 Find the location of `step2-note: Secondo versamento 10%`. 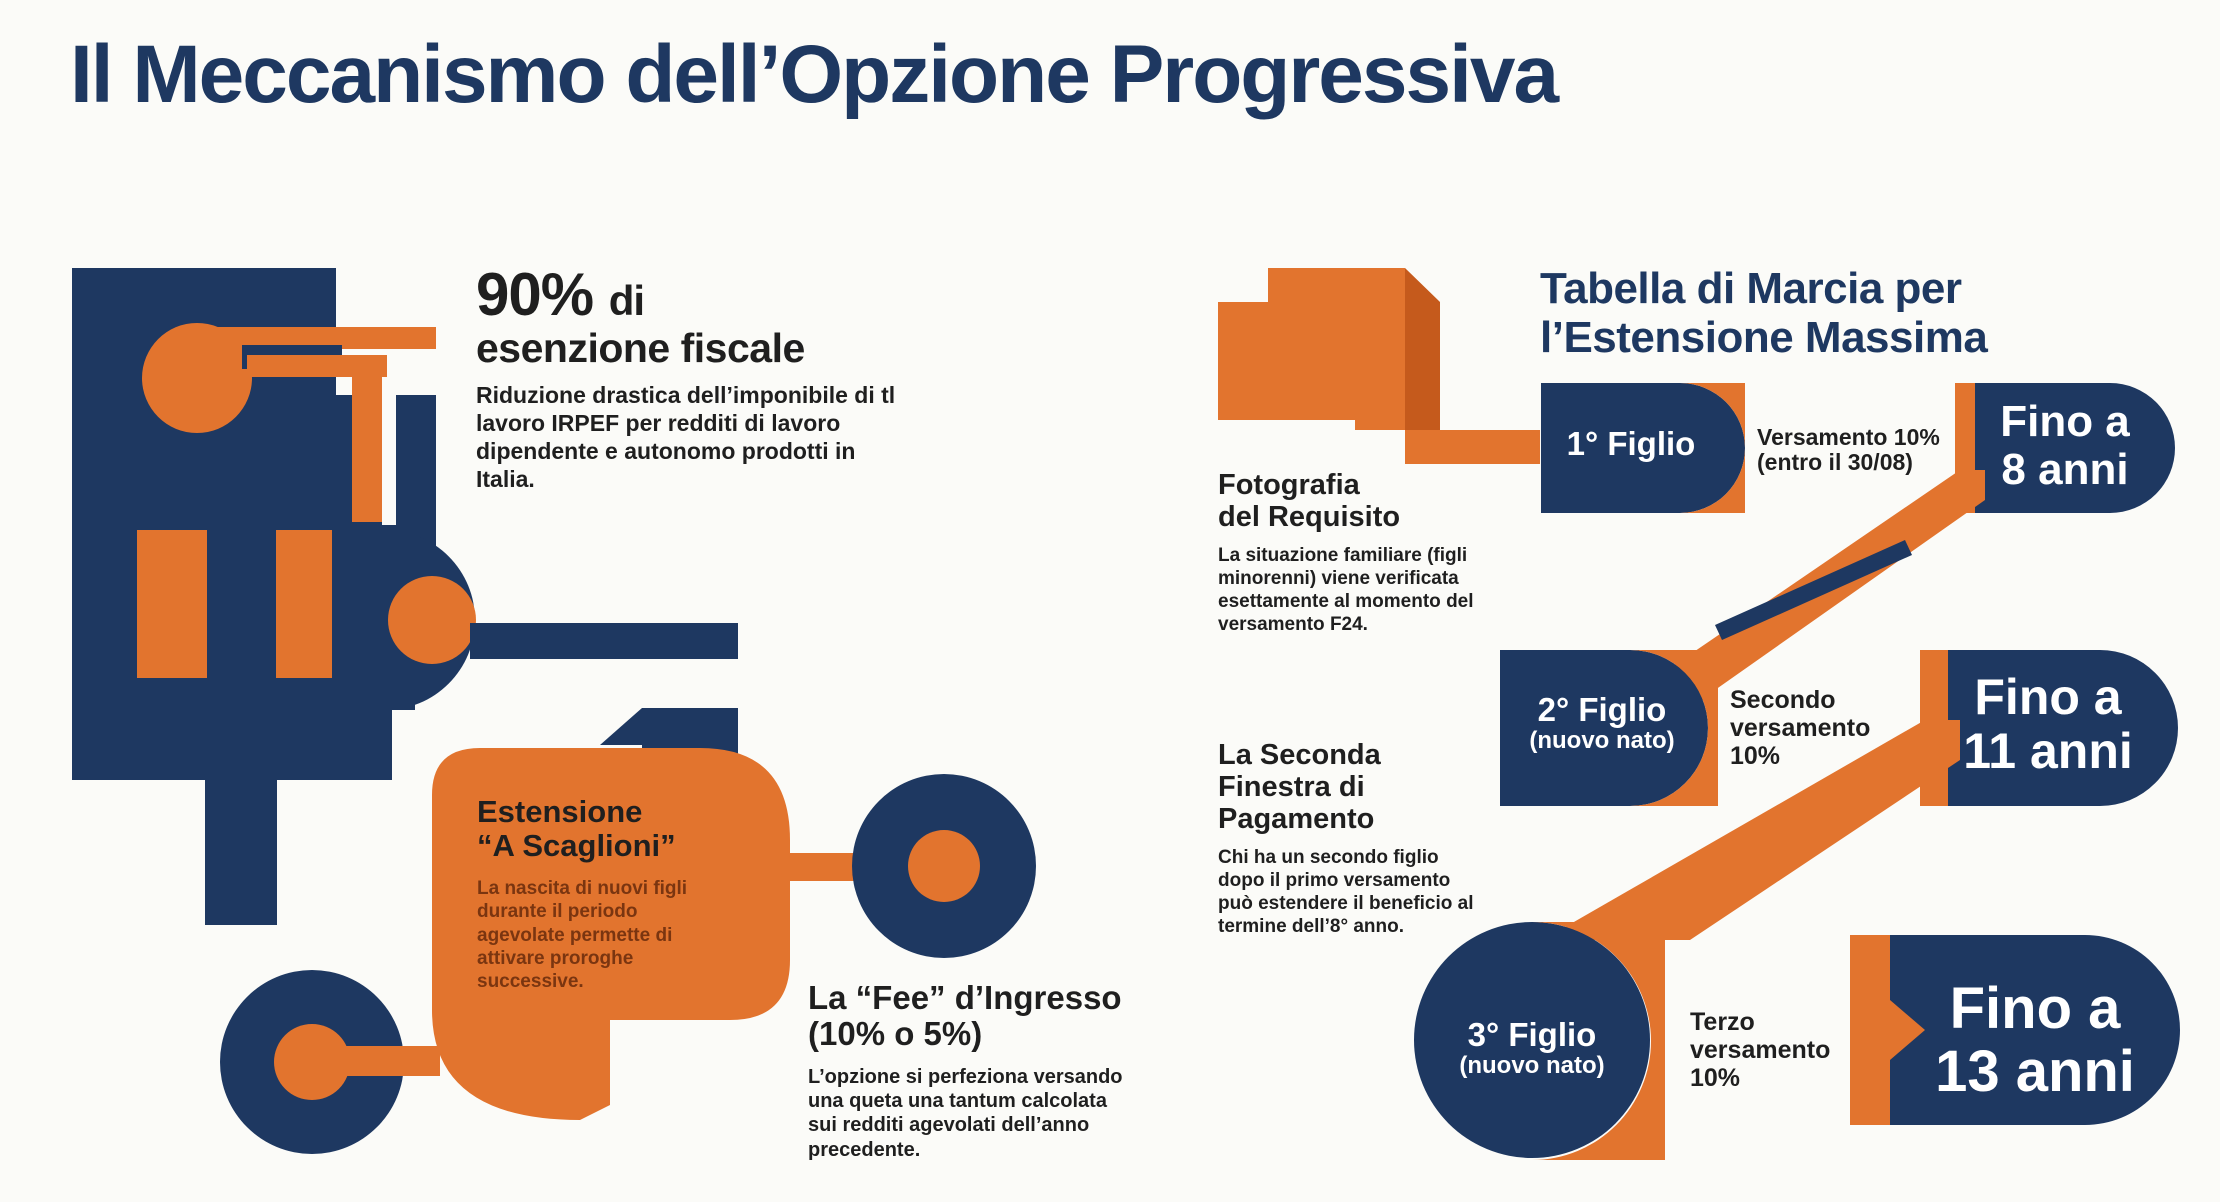

step2-note: Secondo versamento 10% is located at coordinates (1800, 728).